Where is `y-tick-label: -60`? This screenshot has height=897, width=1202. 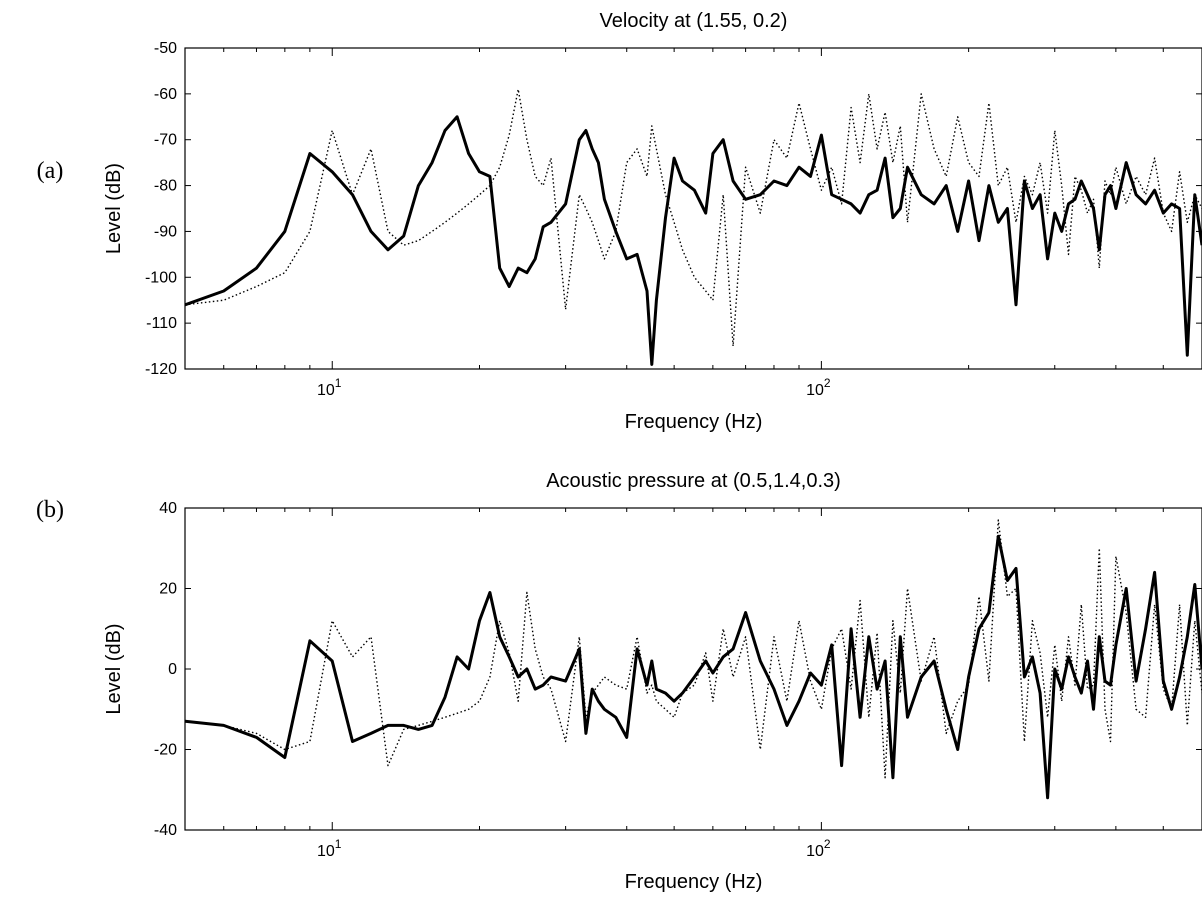
y-tick-label: -60 is located at coordinates (165, 94).